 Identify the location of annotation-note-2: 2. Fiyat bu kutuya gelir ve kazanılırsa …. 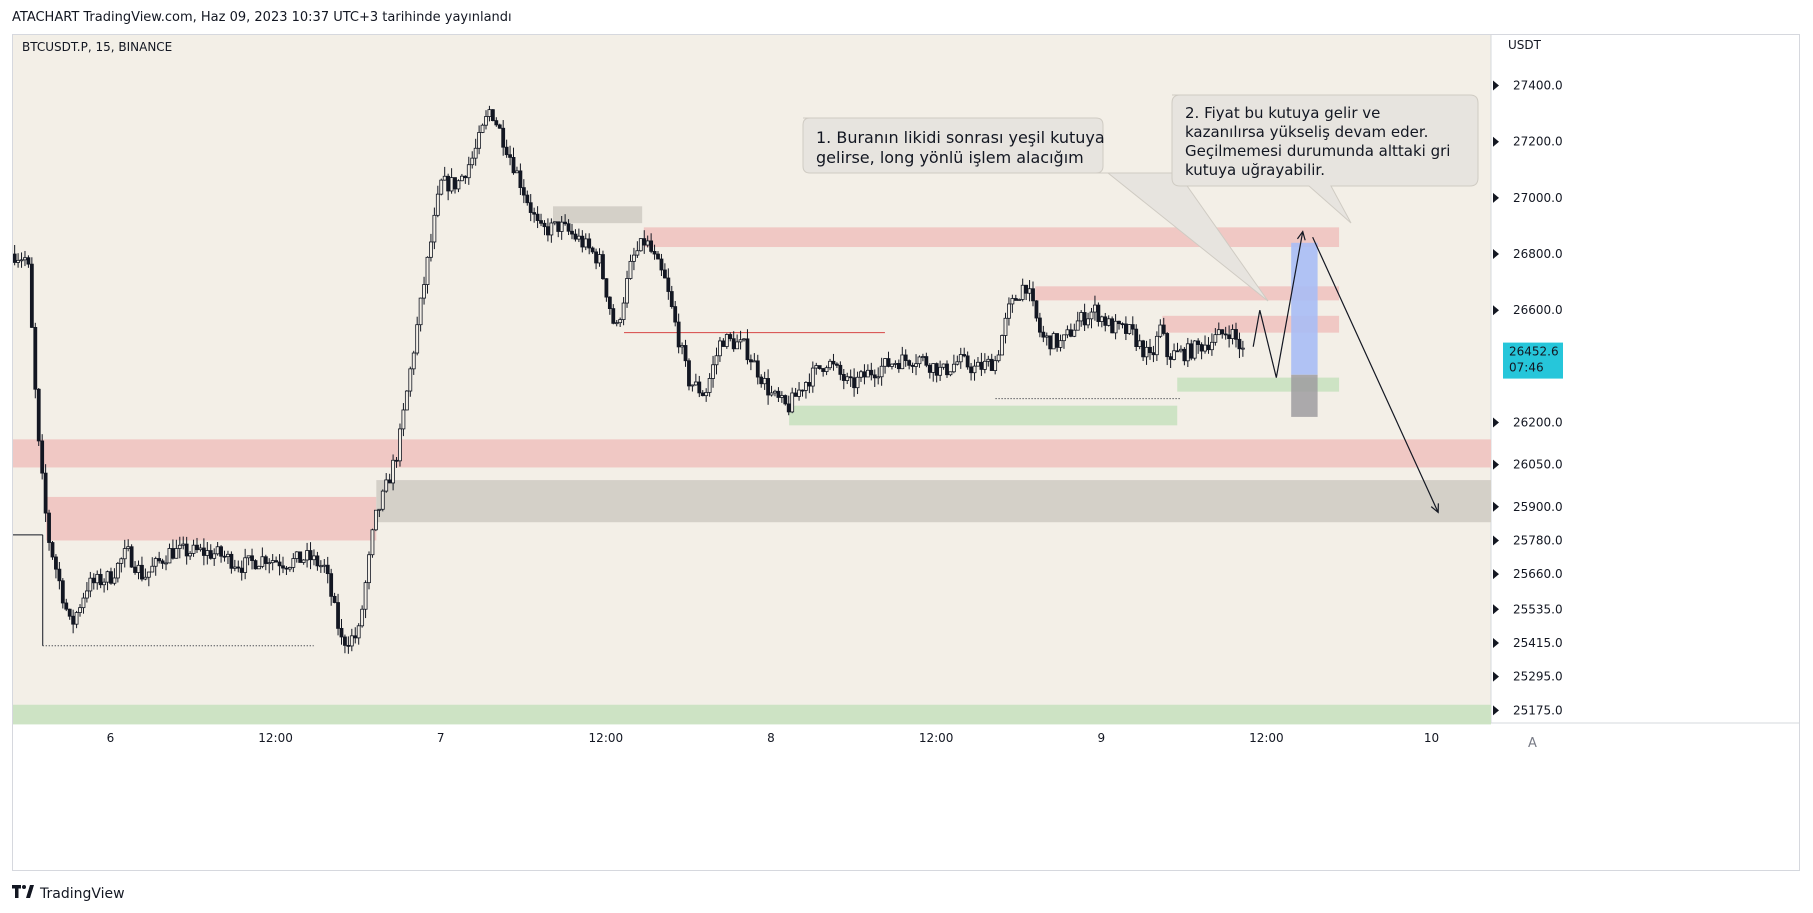
(1325, 159).